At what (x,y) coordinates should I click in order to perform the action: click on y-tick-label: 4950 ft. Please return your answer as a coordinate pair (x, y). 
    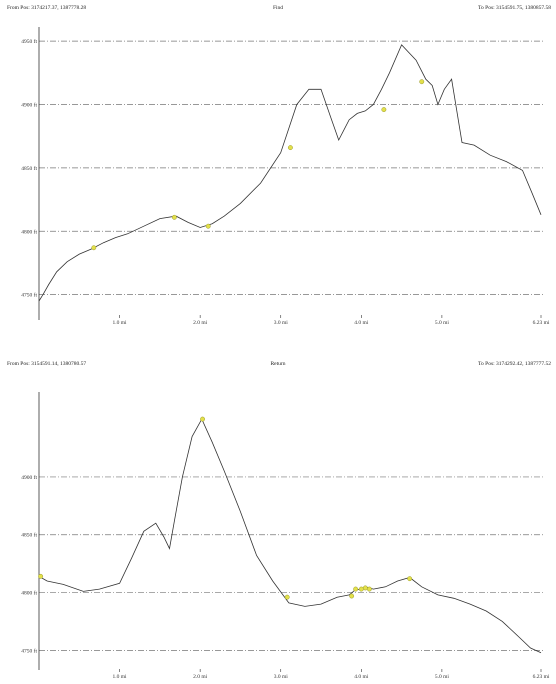
    Looking at the image, I should click on (29, 41).